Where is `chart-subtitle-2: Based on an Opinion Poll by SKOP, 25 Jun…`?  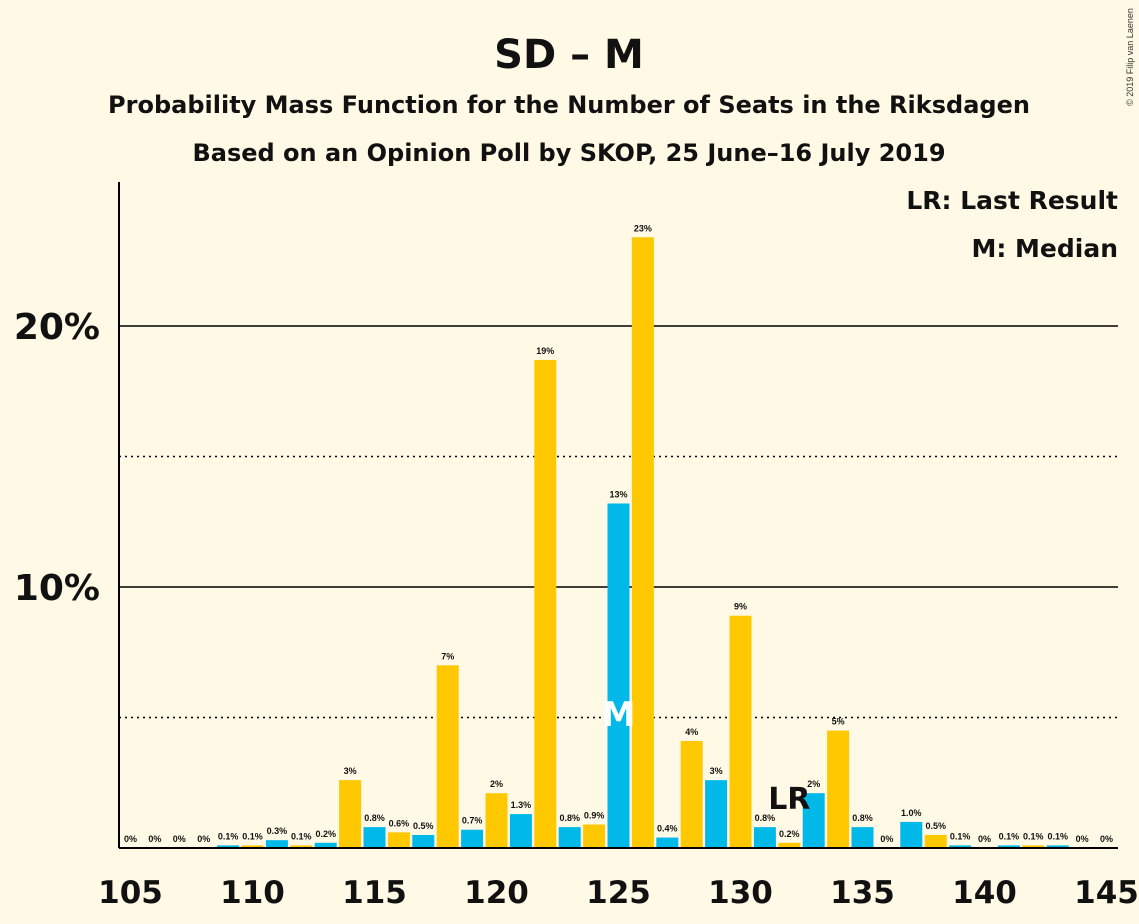
chart-subtitle-2: Based on an Opinion Poll by SKOP, 25 Jun… is located at coordinates (568, 153).